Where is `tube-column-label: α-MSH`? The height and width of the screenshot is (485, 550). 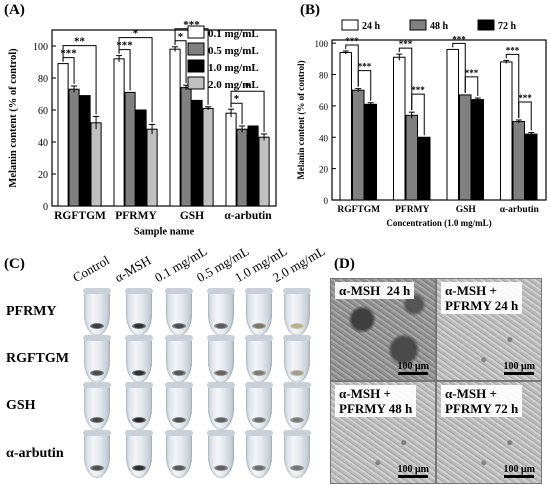 tube-column-label: α-MSH is located at coordinates (133, 269).